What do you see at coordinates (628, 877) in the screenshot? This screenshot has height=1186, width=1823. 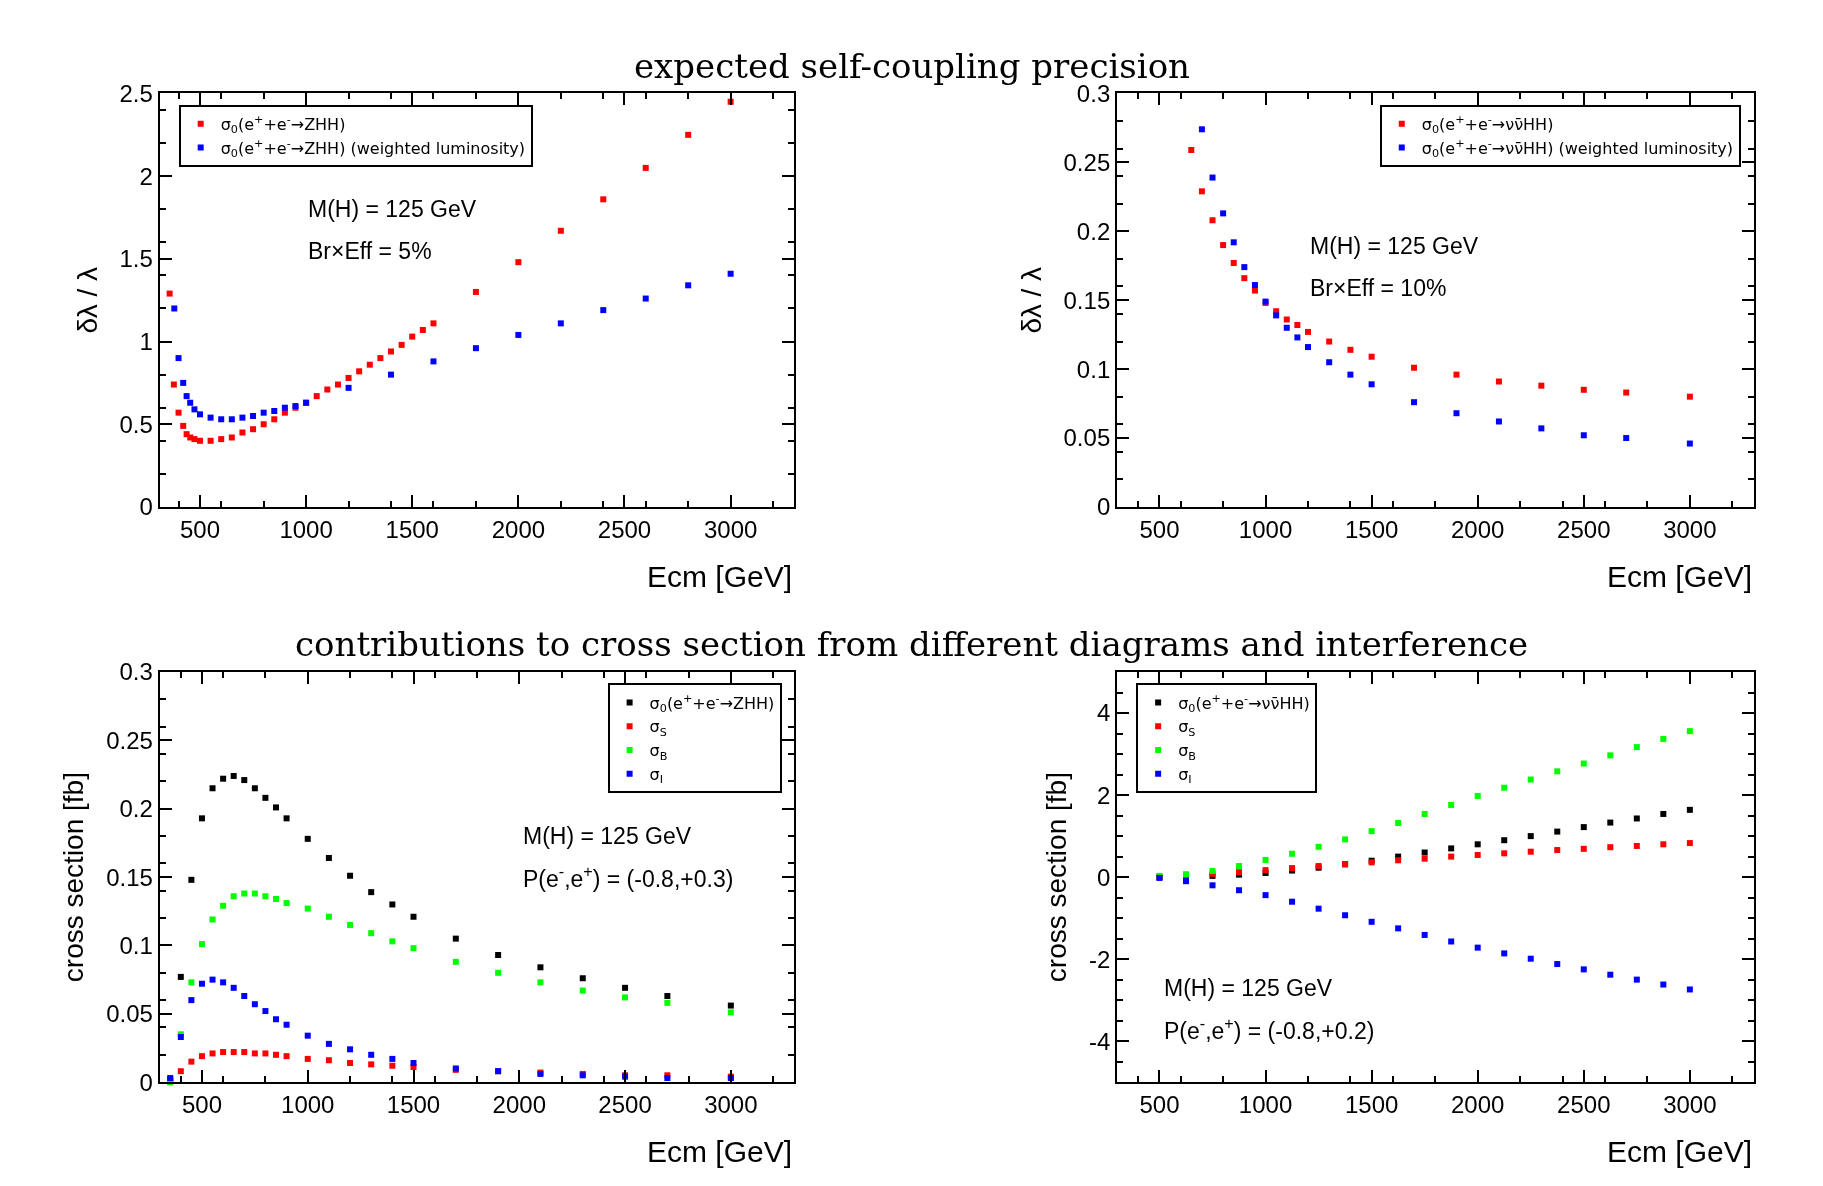 I see `annotation: P(e$^{-}$,e$^{+}$) = (-0.8,+0.3)` at bounding box center [628, 877].